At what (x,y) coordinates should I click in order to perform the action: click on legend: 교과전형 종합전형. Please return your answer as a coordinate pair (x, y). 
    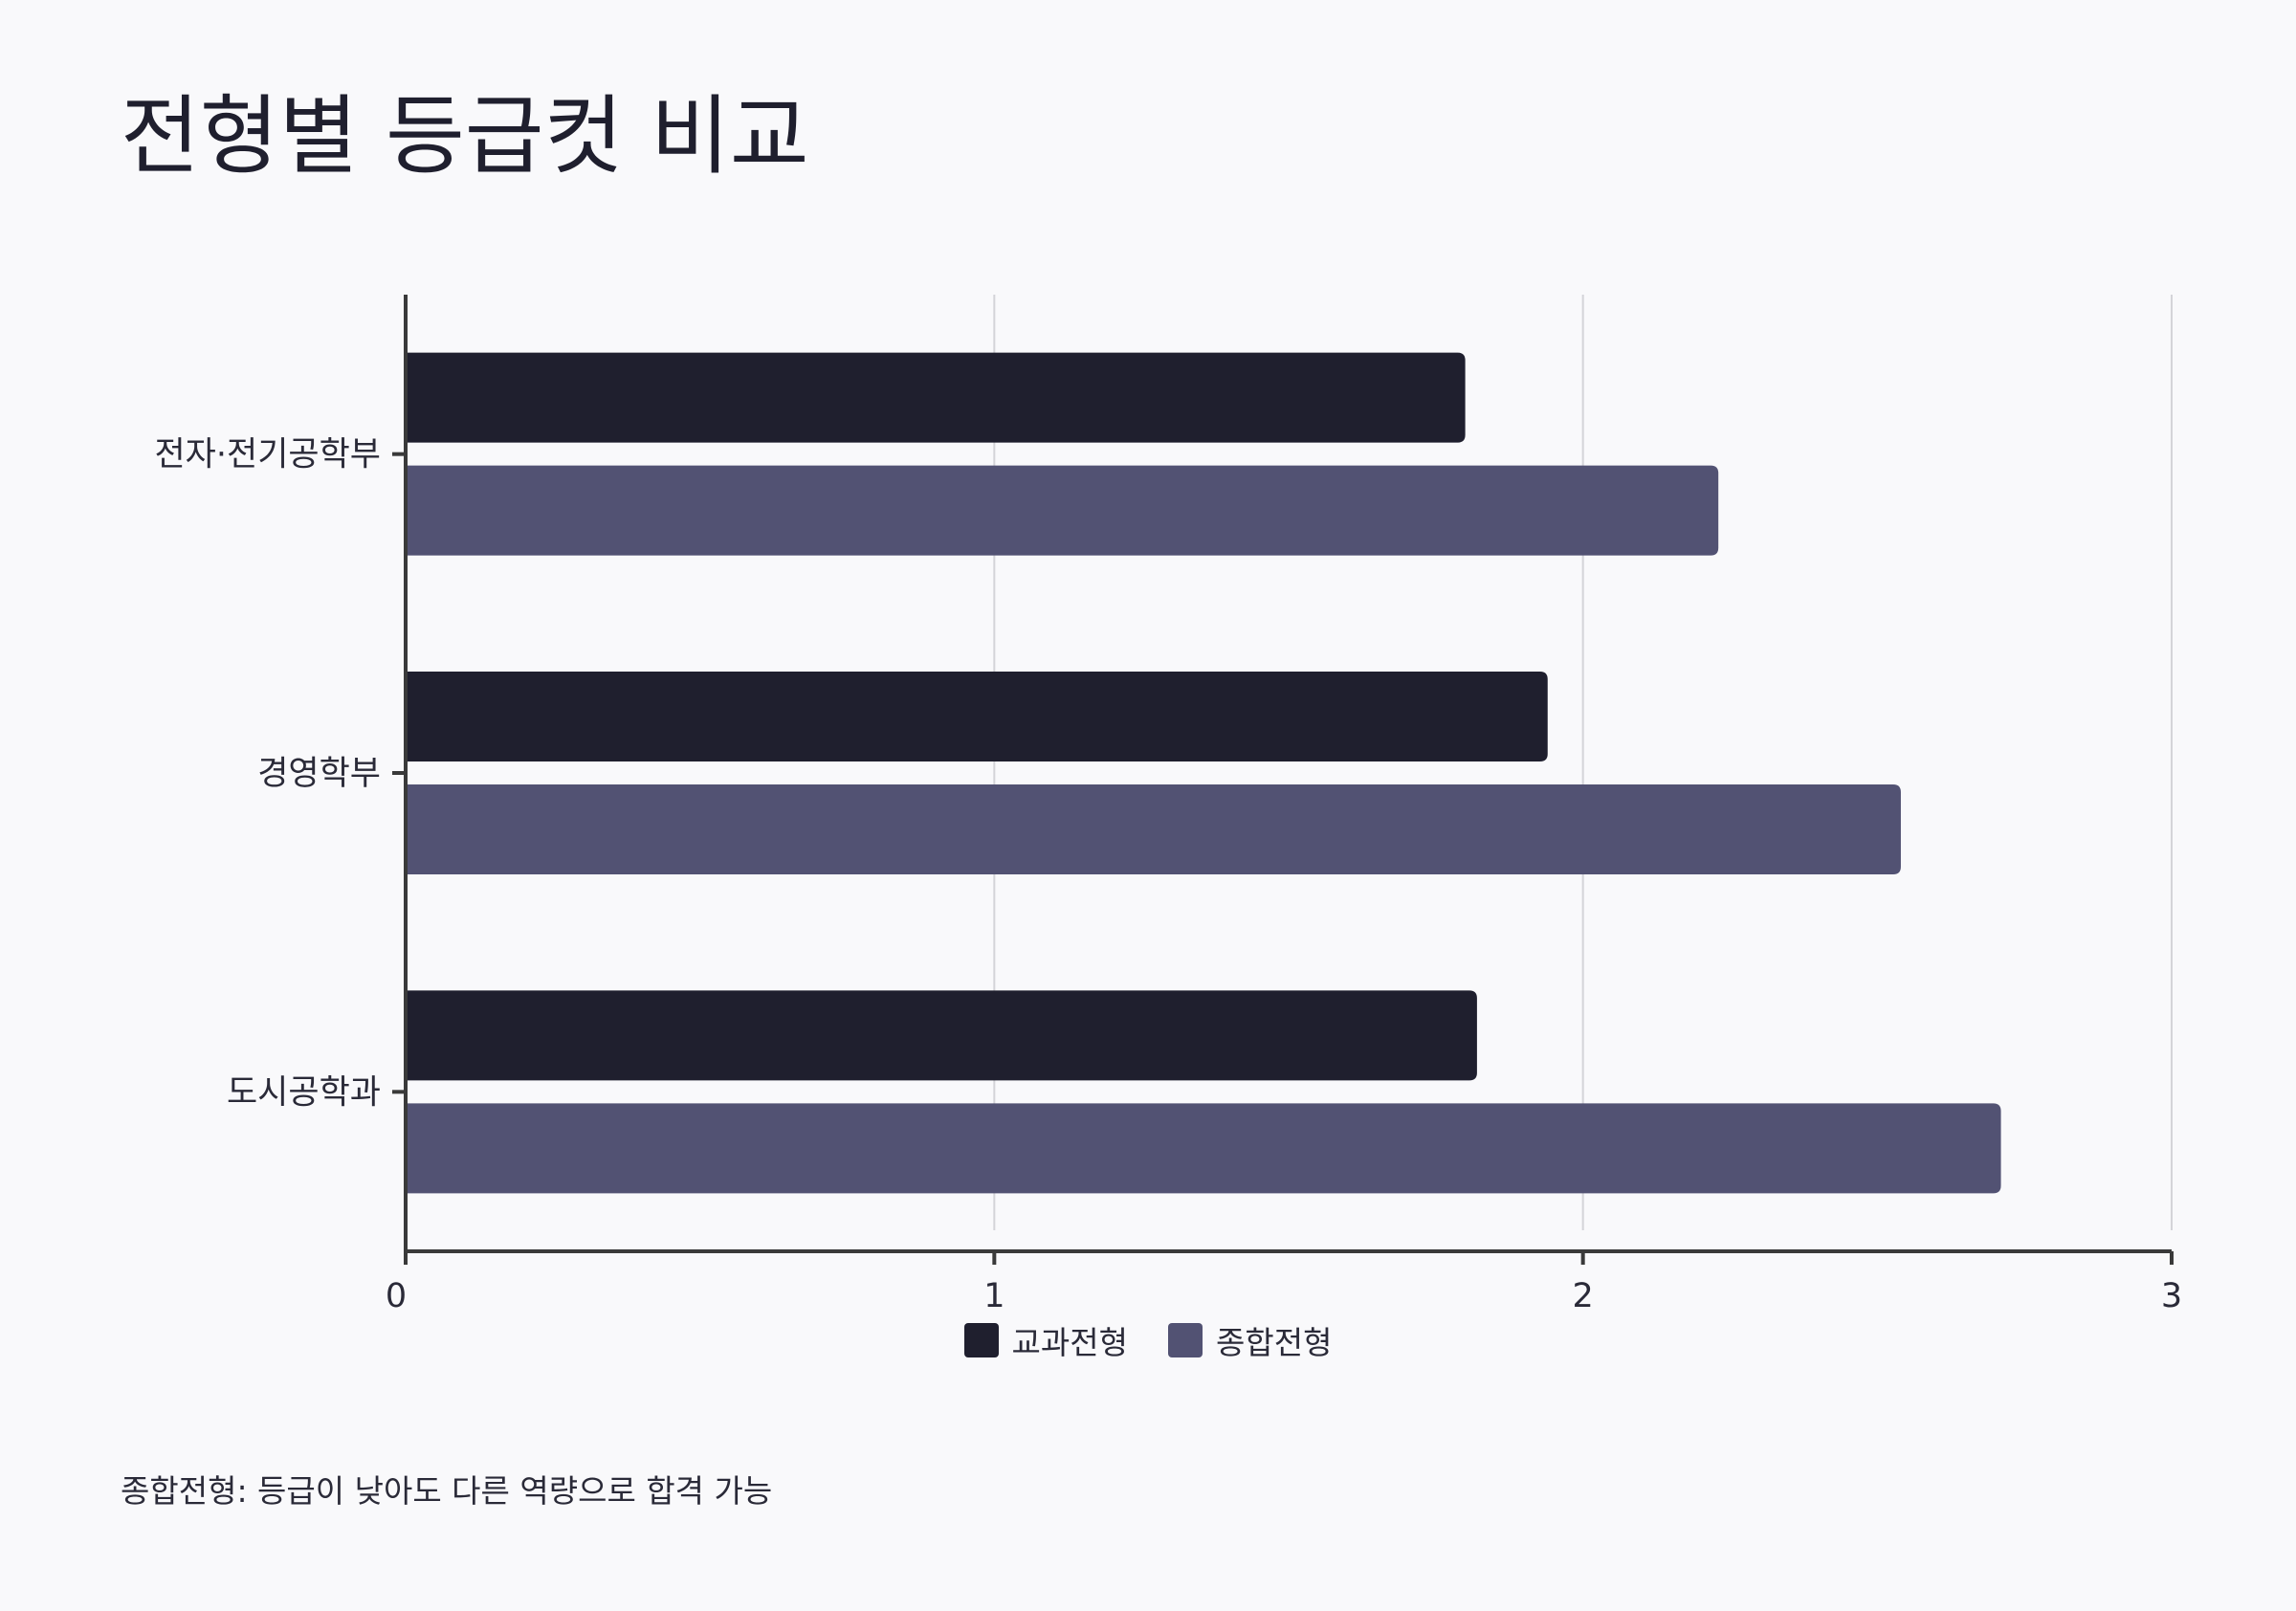
    Looking at the image, I should click on (1148, 1340).